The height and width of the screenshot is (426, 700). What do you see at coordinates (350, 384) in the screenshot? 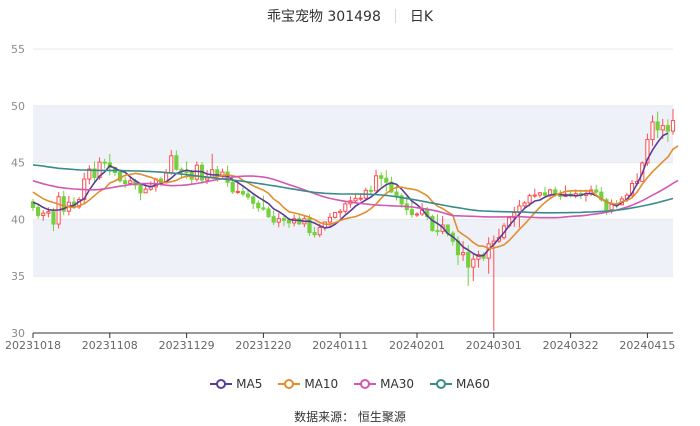
I see `legend: MA5 MA10 MA30 MA60` at bounding box center [350, 384].